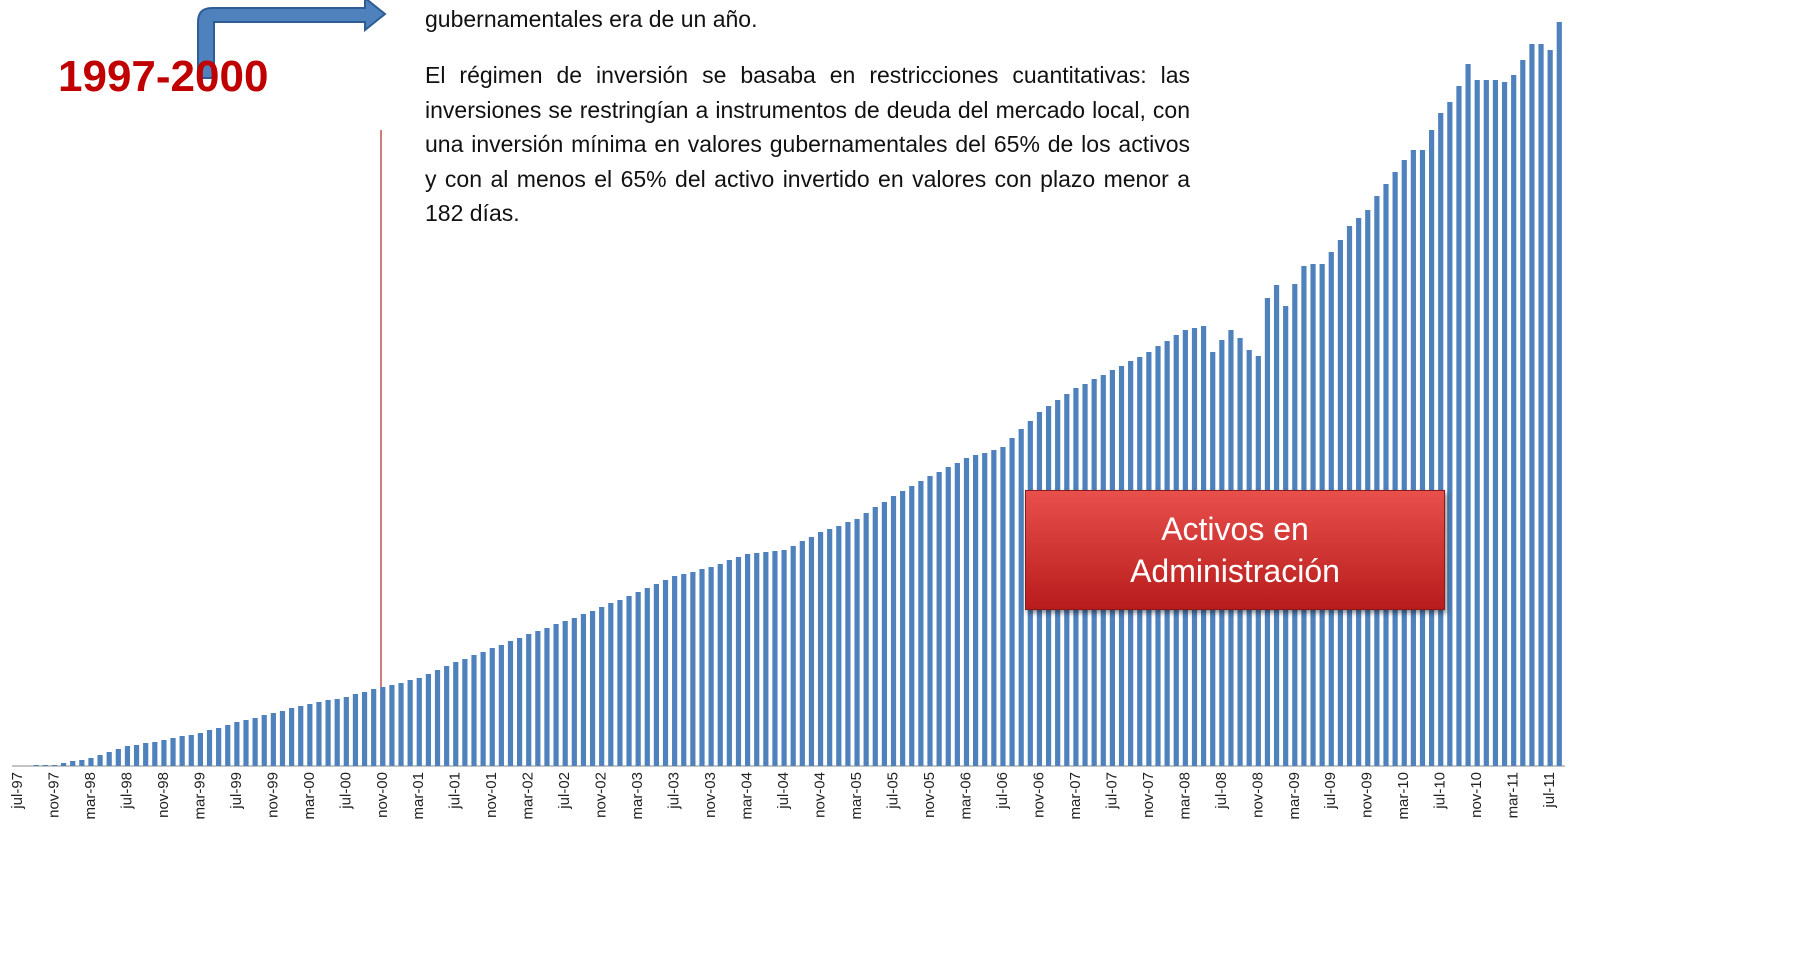 The width and height of the screenshot is (1807, 979). I want to click on x-tick-label: mar-00, so click(309, 796).